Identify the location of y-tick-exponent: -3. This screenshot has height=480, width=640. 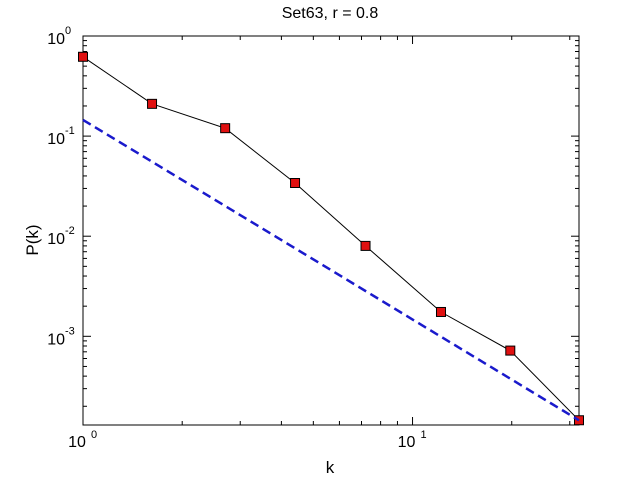
(70, 331).